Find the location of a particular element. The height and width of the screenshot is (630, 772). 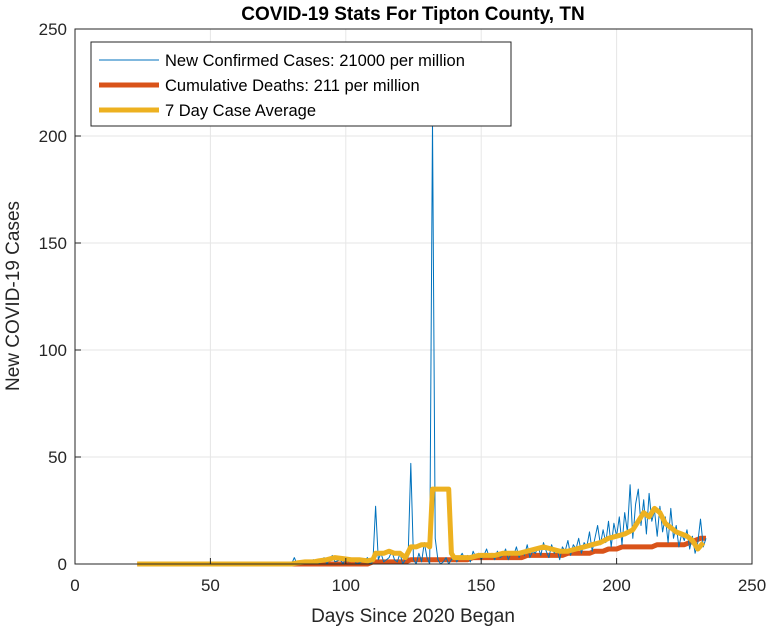

legend-label-cumulative-deaths: Cumulative Deaths: 211 per million is located at coordinates (292, 86).